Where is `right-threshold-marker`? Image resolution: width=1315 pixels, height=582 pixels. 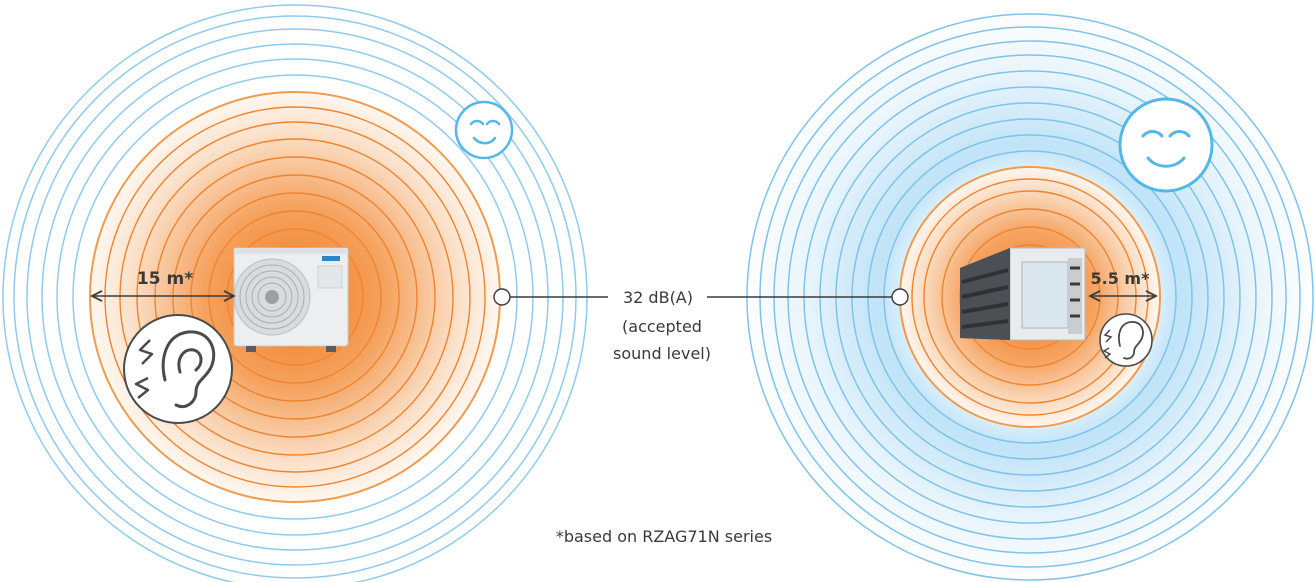
right-threshold-marker is located at coordinates (900, 297).